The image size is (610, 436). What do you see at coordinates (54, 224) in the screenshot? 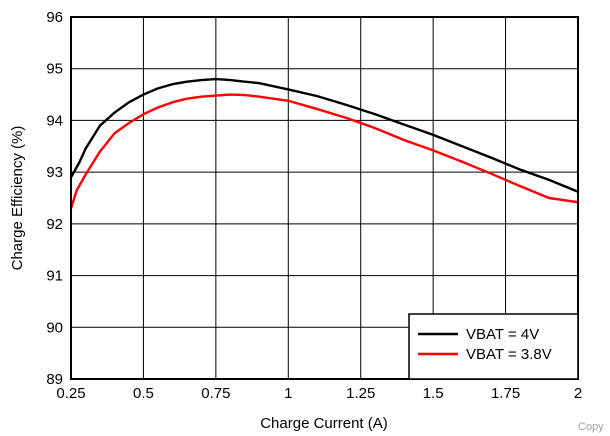
I see `y-tick-label: 92` at bounding box center [54, 224].